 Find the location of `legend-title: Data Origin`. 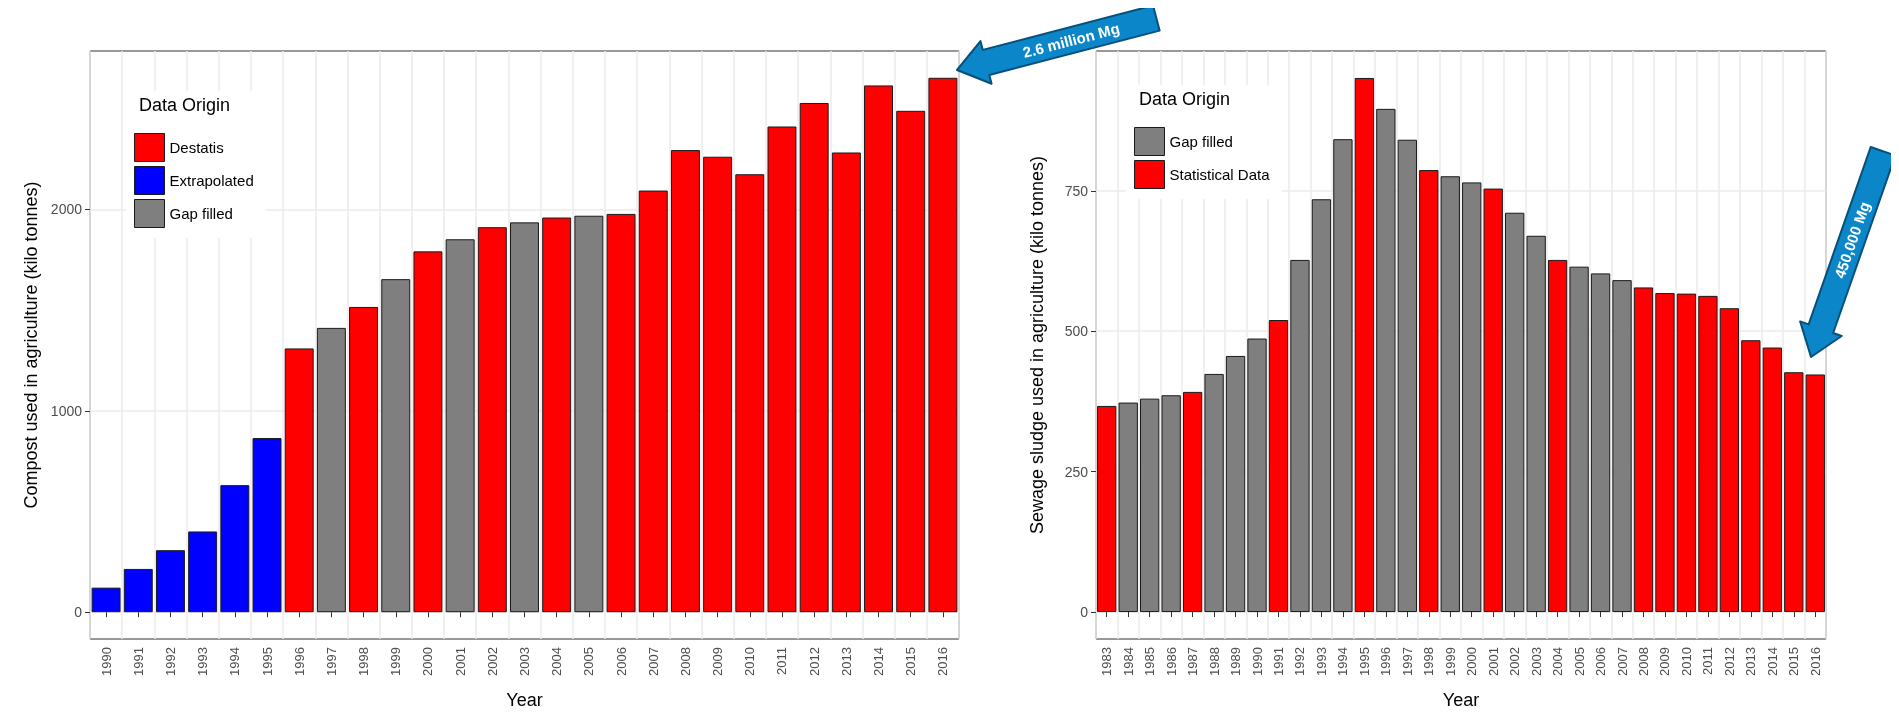

legend-title: Data Origin is located at coordinates (1185, 99).